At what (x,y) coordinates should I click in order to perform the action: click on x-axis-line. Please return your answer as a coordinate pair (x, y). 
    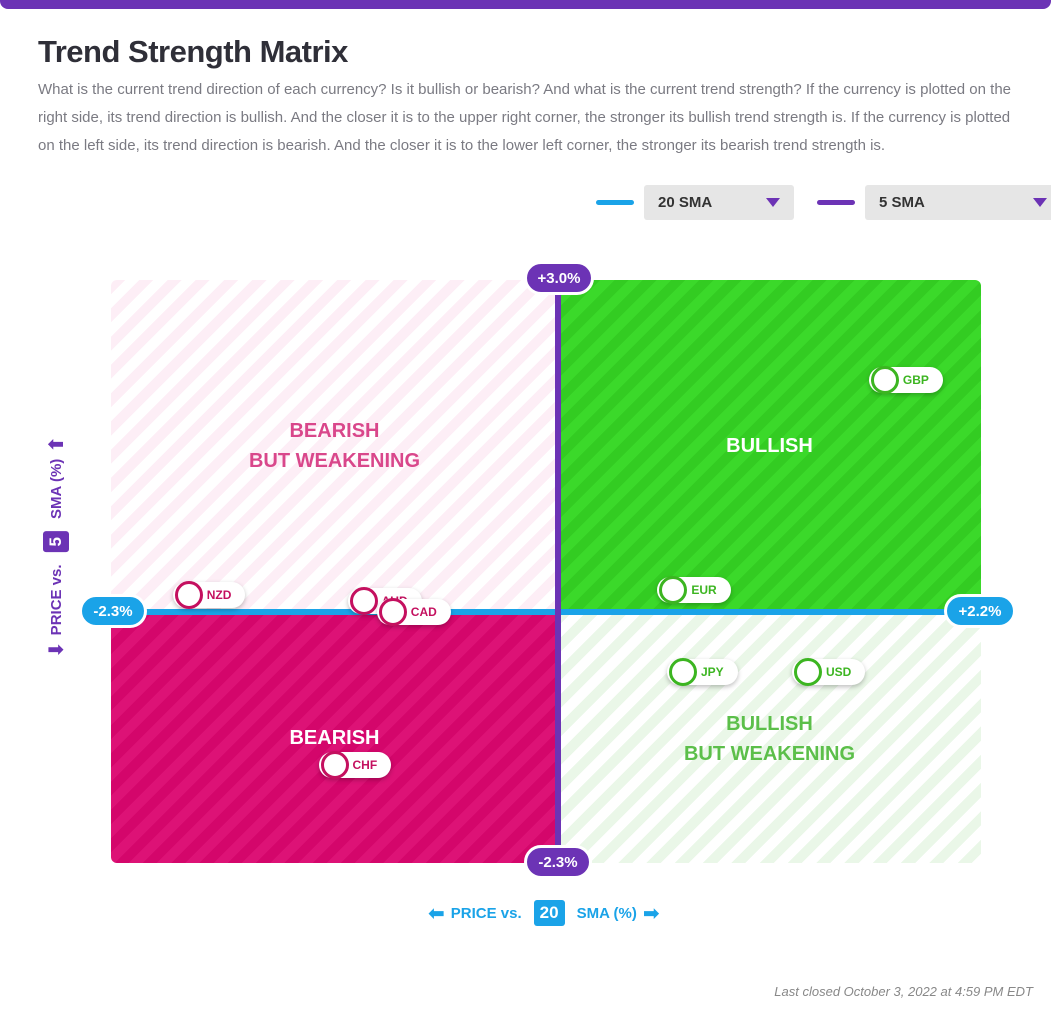
    Looking at the image, I should click on (546, 612).